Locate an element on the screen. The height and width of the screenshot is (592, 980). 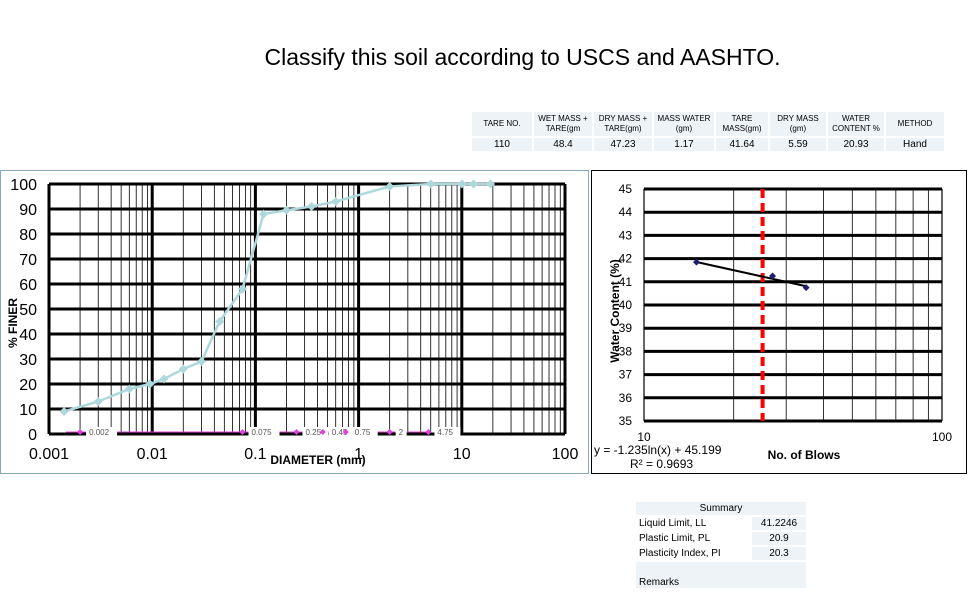
ll-y-tick-label: 43 is located at coordinates (626, 235).